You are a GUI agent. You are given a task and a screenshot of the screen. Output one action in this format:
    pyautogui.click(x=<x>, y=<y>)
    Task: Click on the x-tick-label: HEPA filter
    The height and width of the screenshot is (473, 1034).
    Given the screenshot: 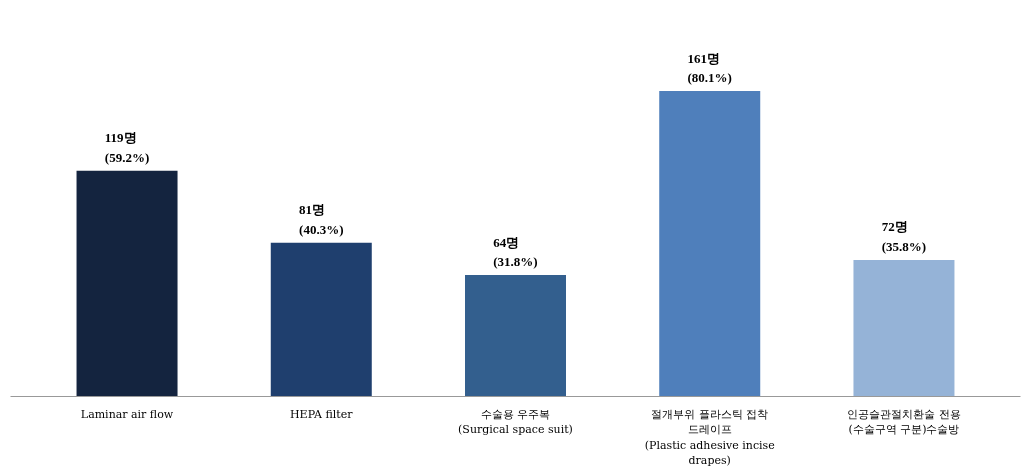 What is the action you would take?
    pyautogui.click(x=322, y=414)
    